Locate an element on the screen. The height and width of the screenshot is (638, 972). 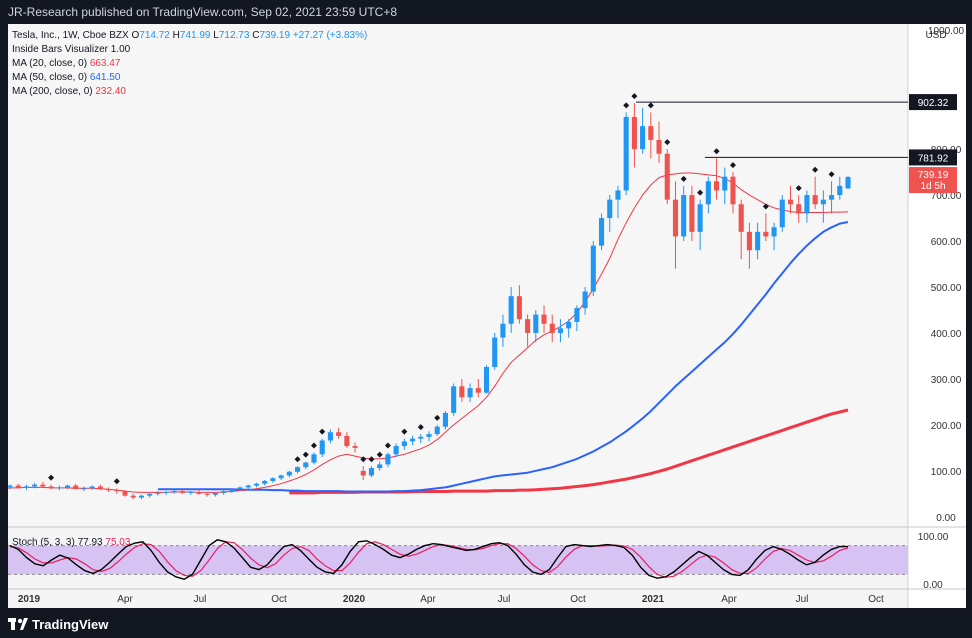
stoch-d-value: 75.03 is located at coordinates (117, 542).